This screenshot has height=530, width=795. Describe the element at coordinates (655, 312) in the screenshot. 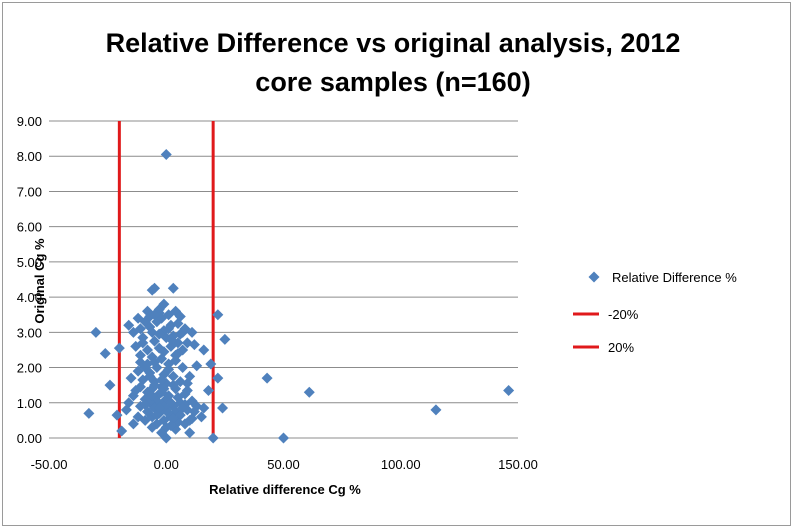

I see `legend: Relative Difference % -20% 20%` at that location.